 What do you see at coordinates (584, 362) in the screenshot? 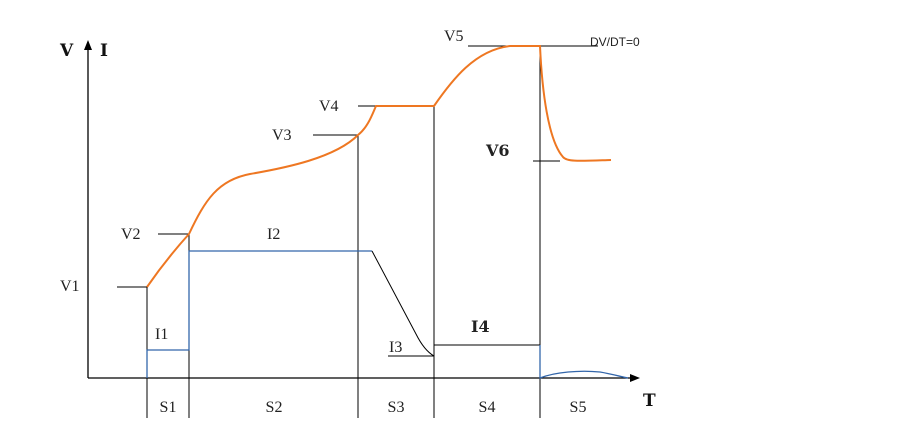
I see `current-float` at bounding box center [584, 362].